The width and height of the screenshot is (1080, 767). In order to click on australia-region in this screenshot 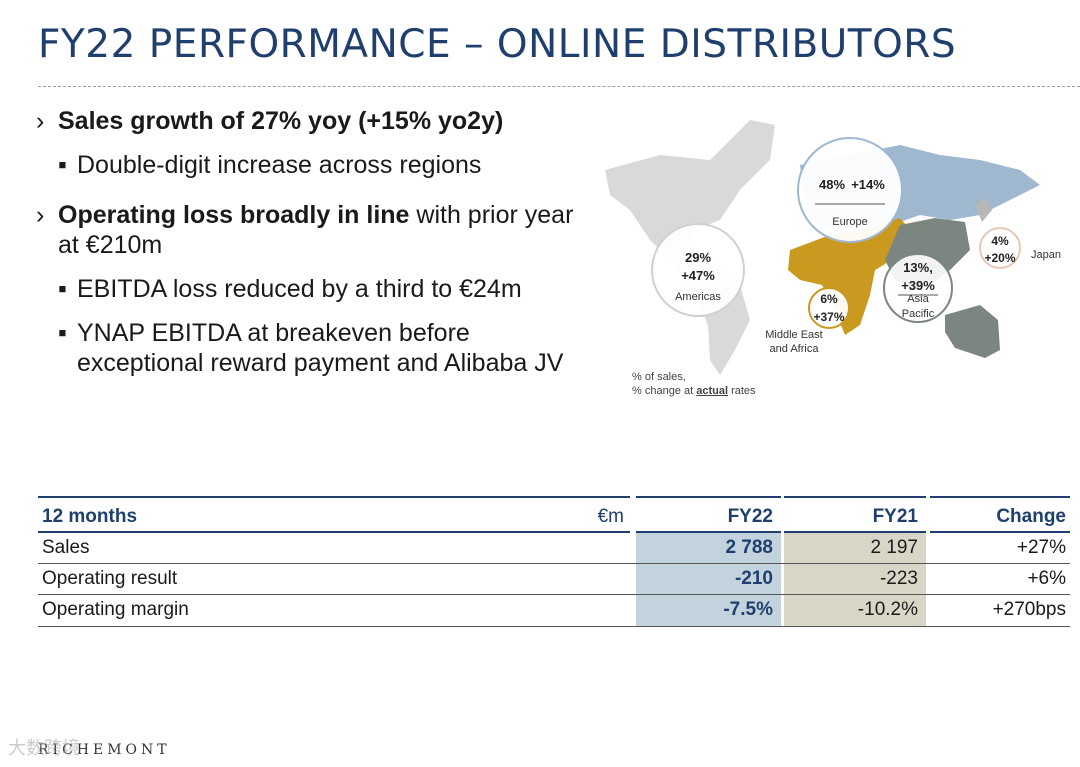, I will do `click(972, 331)`.